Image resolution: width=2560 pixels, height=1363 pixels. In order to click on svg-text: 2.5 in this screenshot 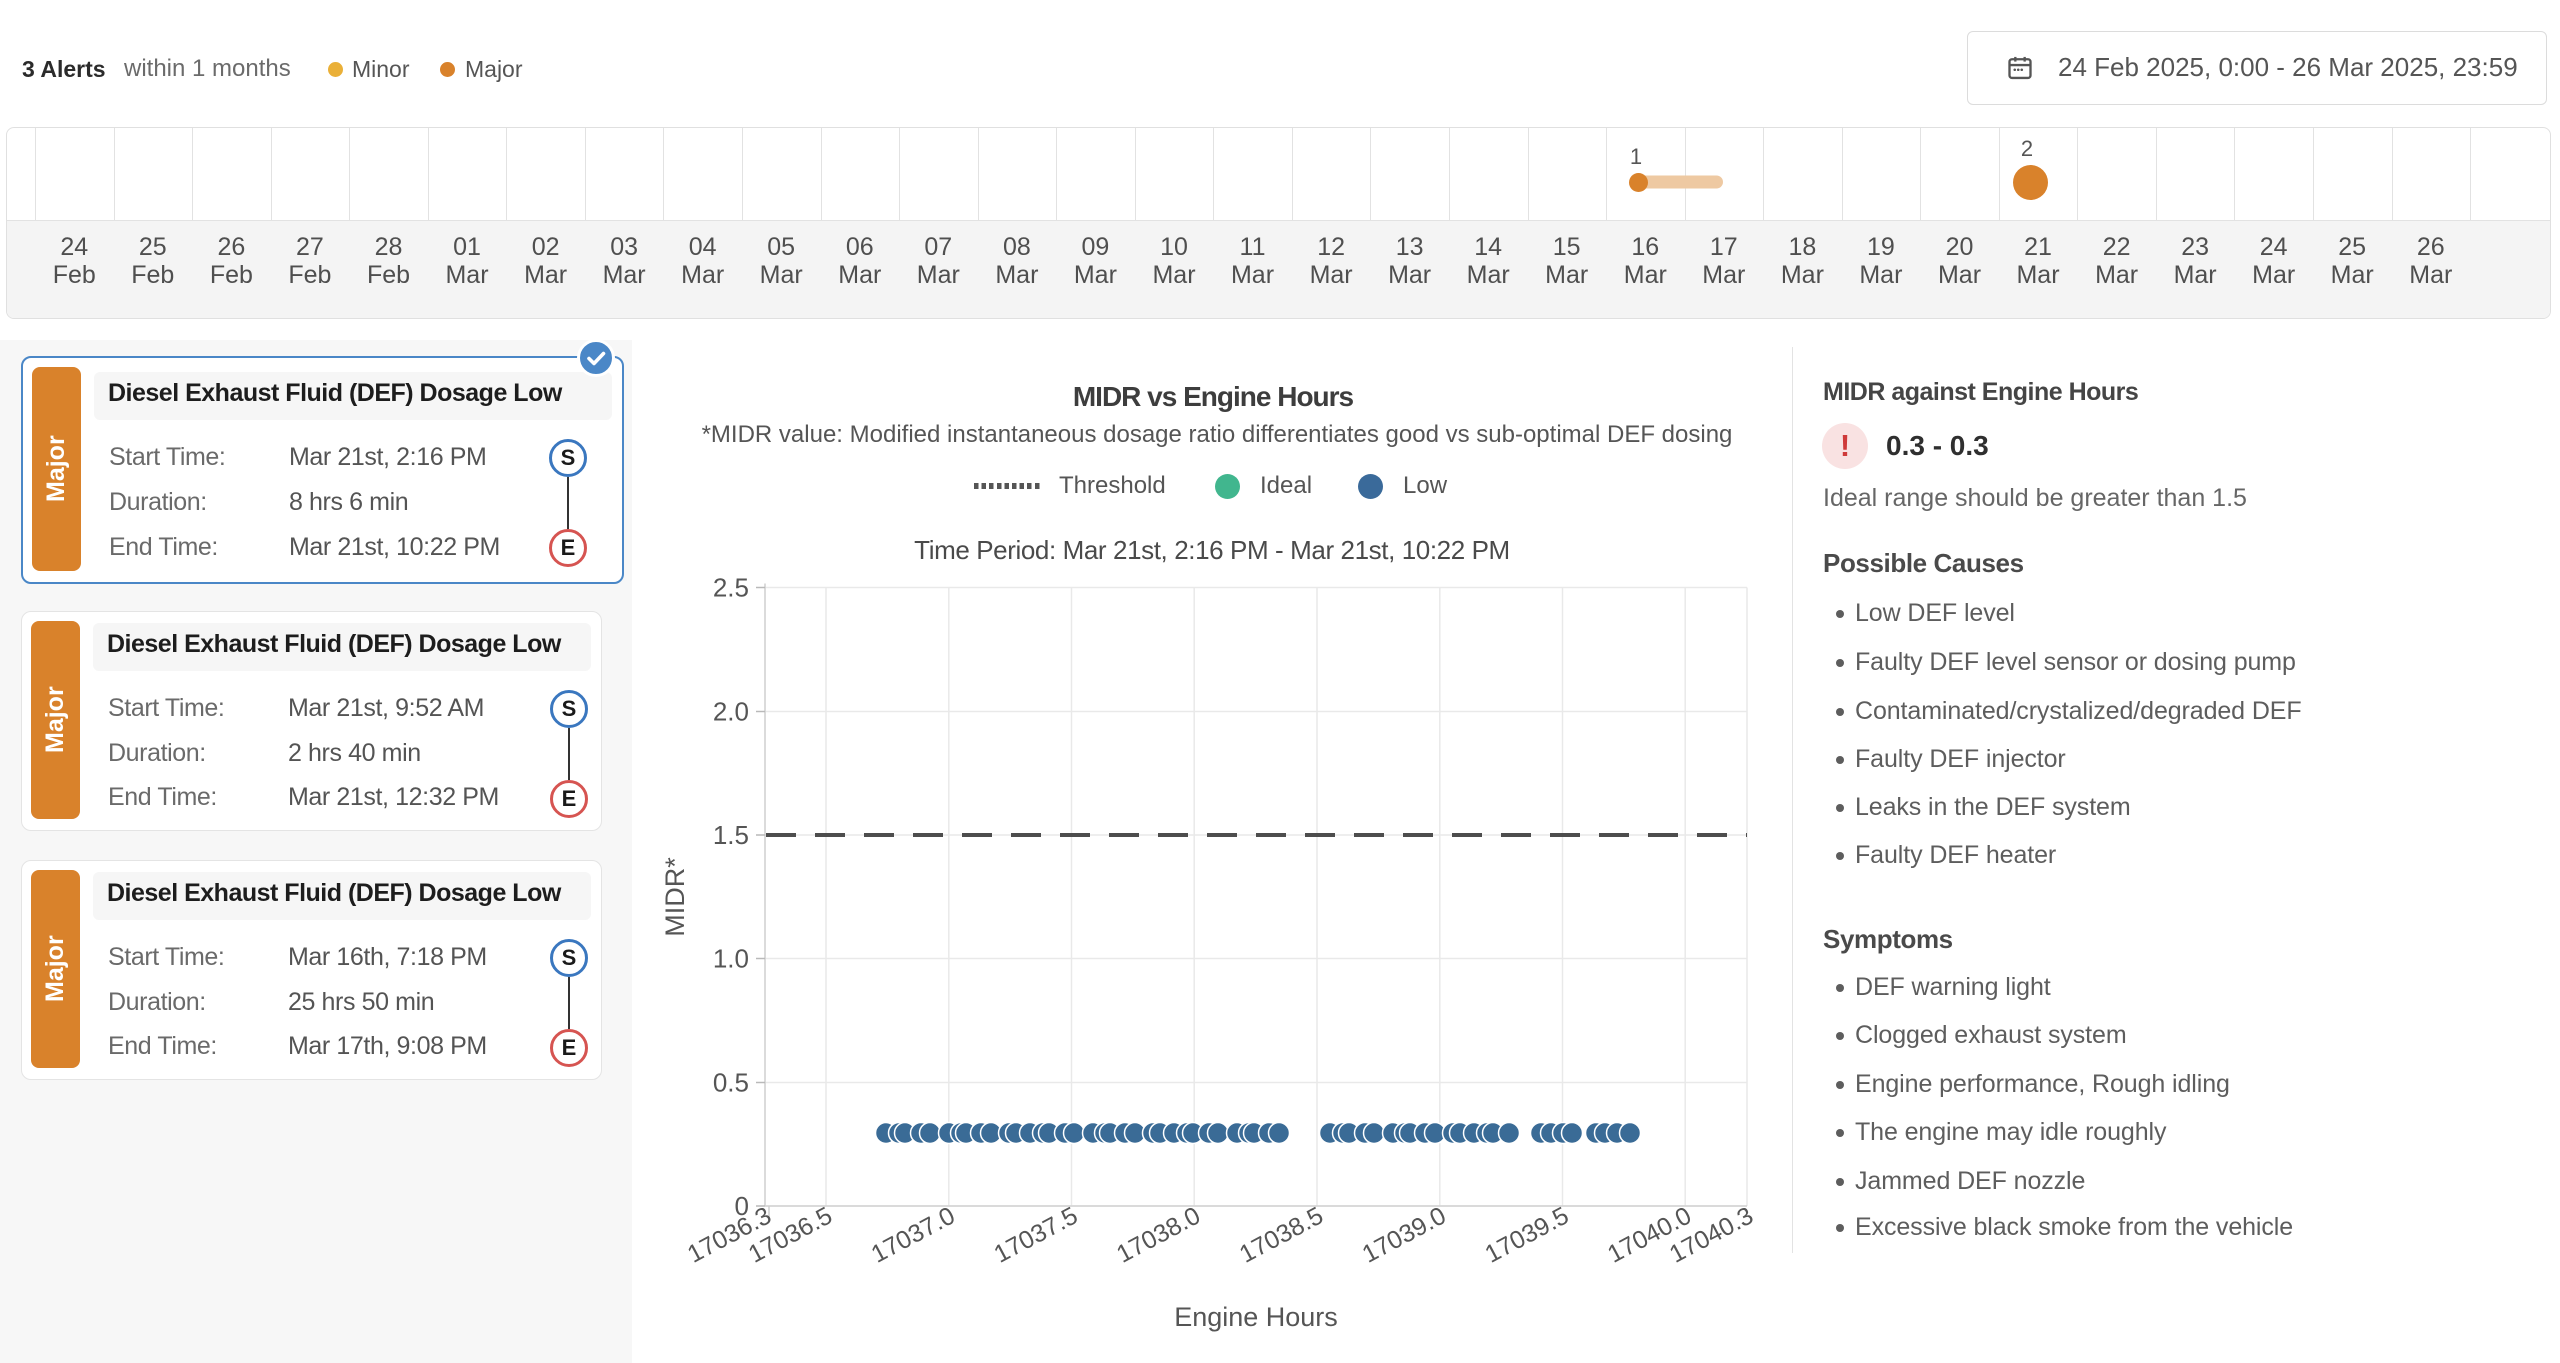, I will do `click(731, 588)`.